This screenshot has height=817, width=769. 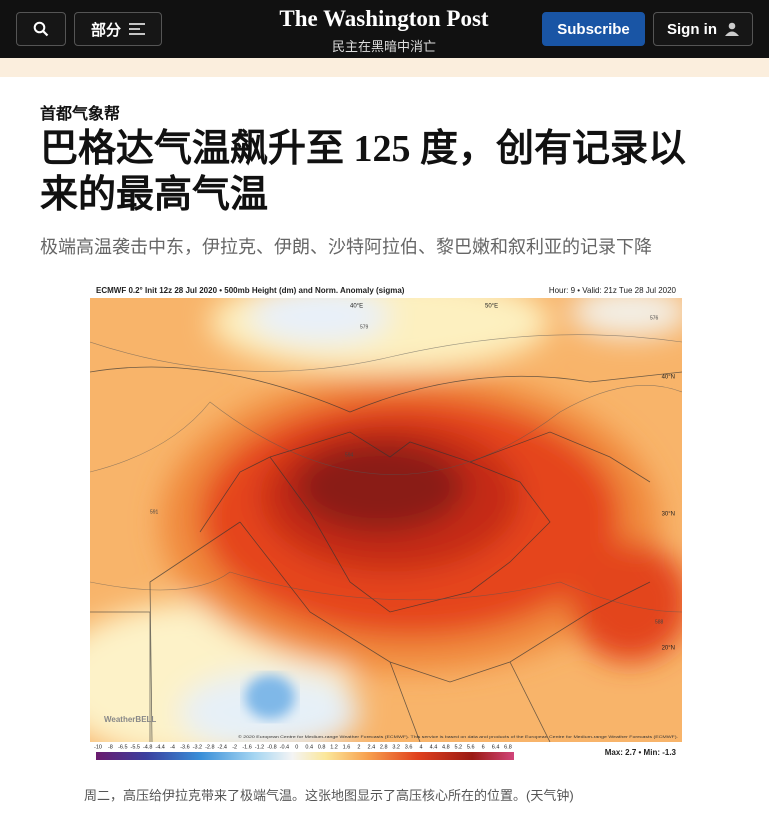 What do you see at coordinates (396, 747) in the screenshot?
I see `colorbar-label: 3.2` at bounding box center [396, 747].